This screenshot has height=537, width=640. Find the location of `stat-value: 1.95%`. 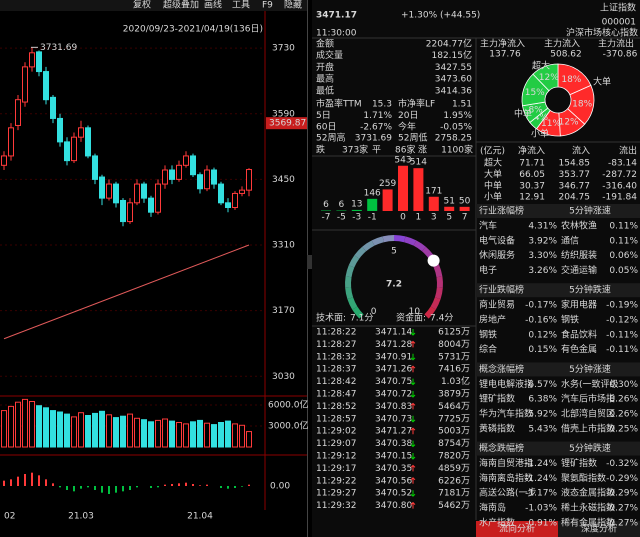

stat-value: 1.95% is located at coordinates (457, 116).